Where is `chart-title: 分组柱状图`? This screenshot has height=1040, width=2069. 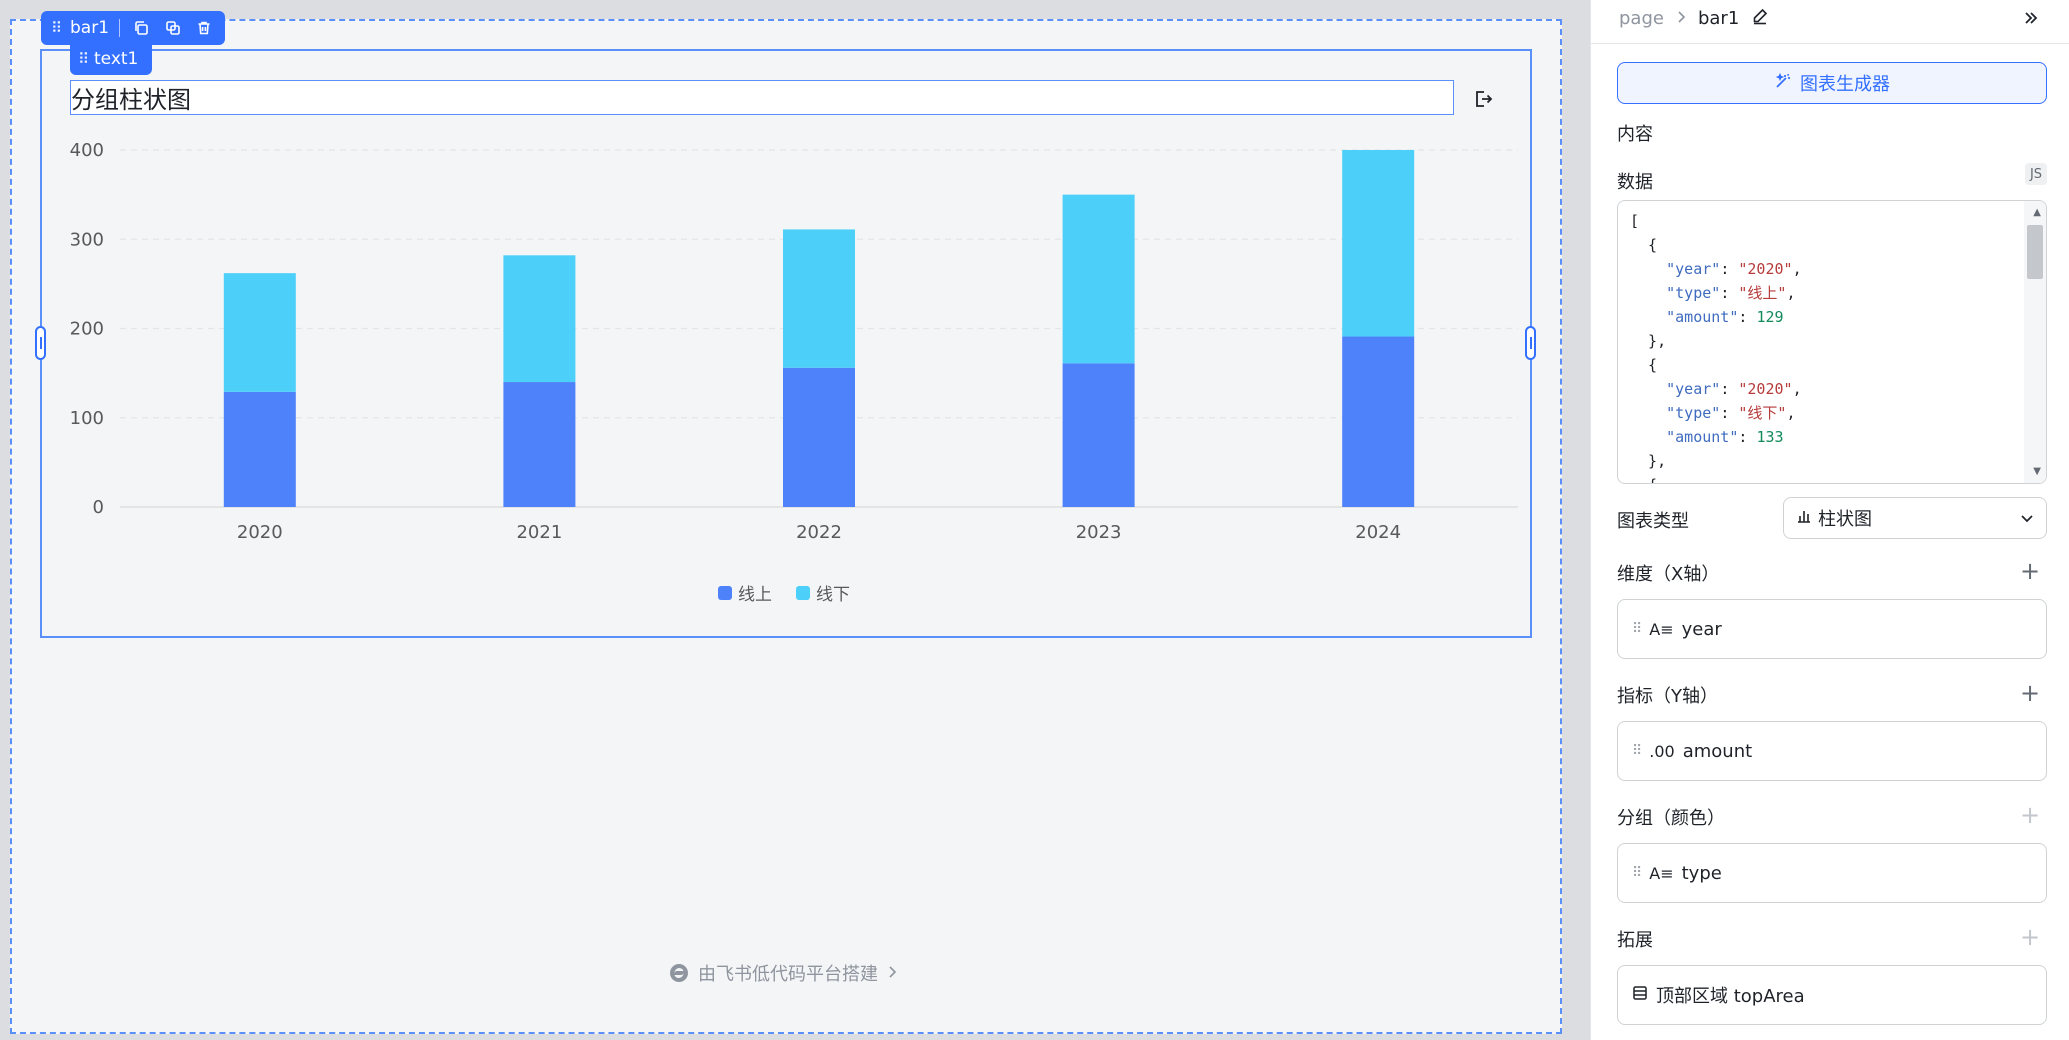 chart-title: 分组柱状图 is located at coordinates (131, 100).